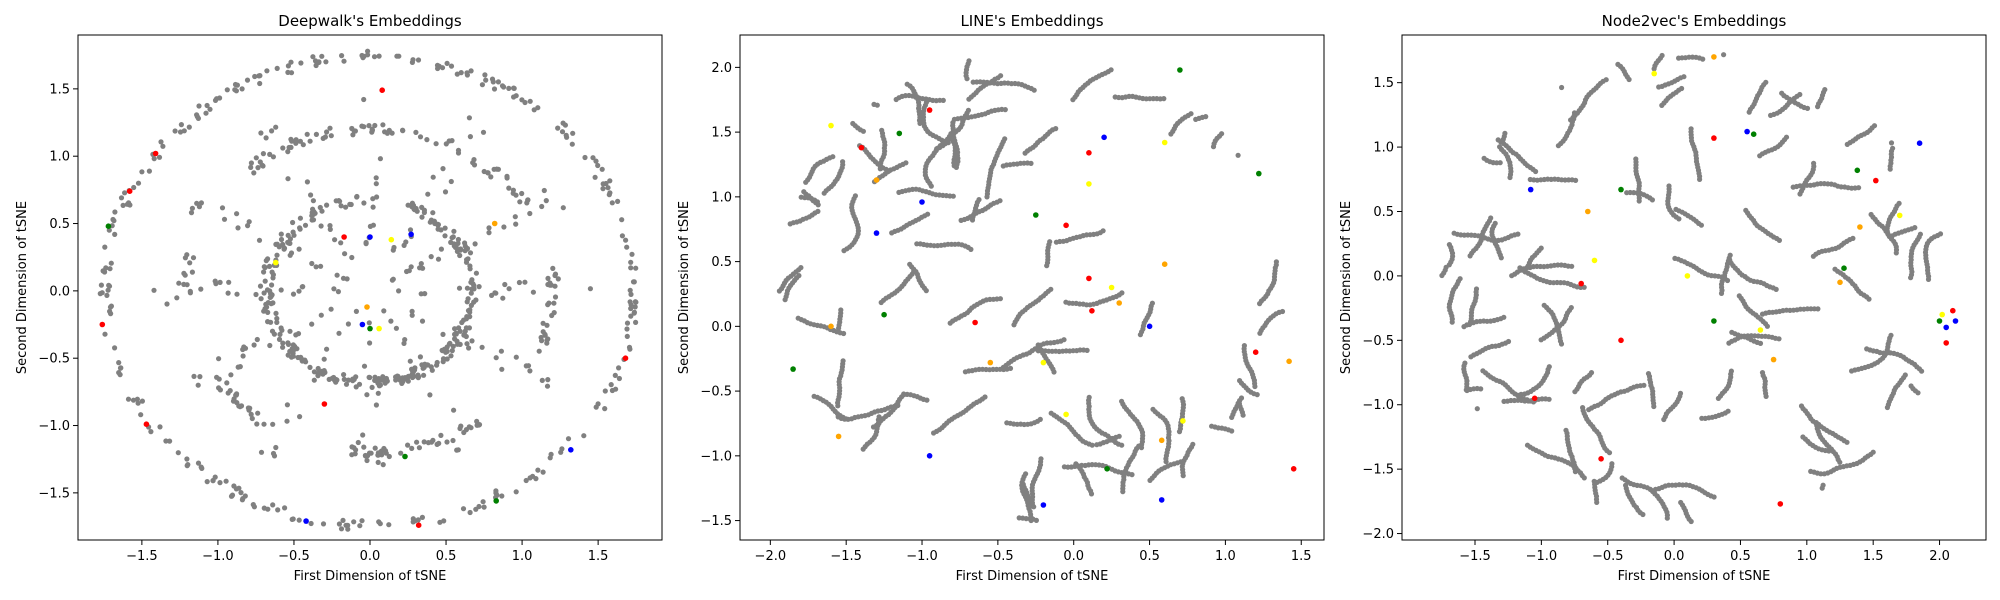  I want to click on y-tick-label: 2.0, so click(721, 68).